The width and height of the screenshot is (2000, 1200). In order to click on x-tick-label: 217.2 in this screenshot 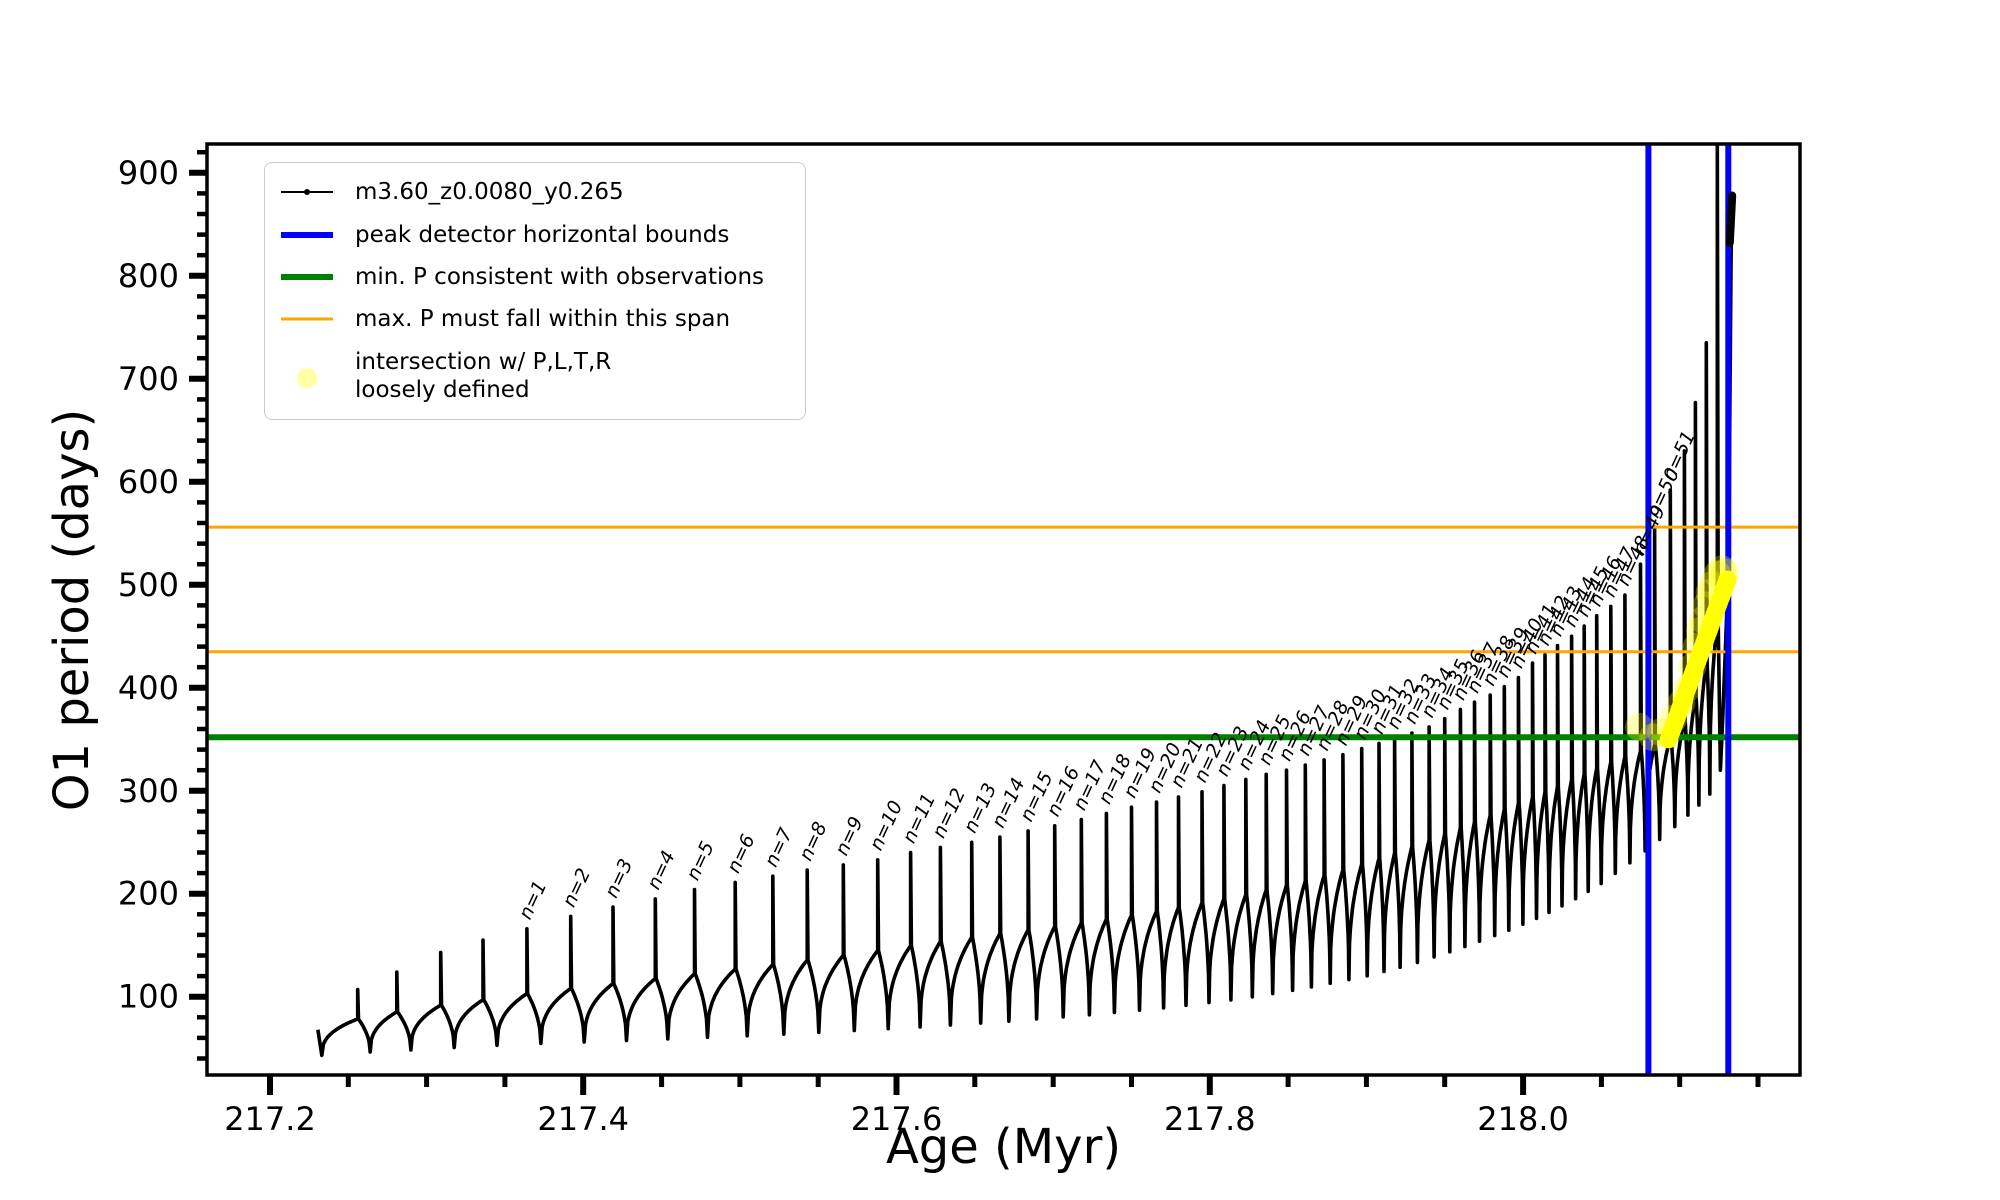, I will do `click(270, 1119)`.